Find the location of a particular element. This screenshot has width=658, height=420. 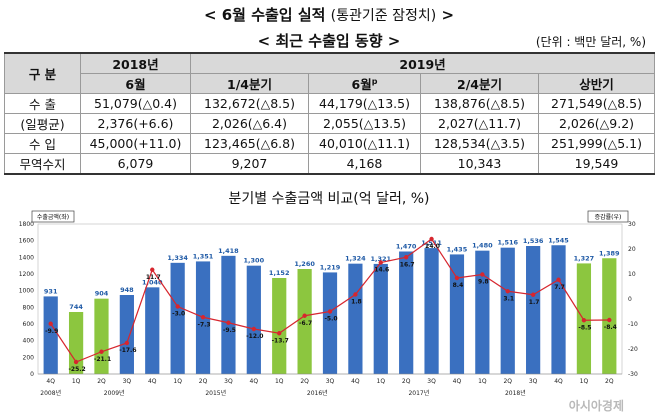

bar-value-label: 1,545 is located at coordinates (558, 240).